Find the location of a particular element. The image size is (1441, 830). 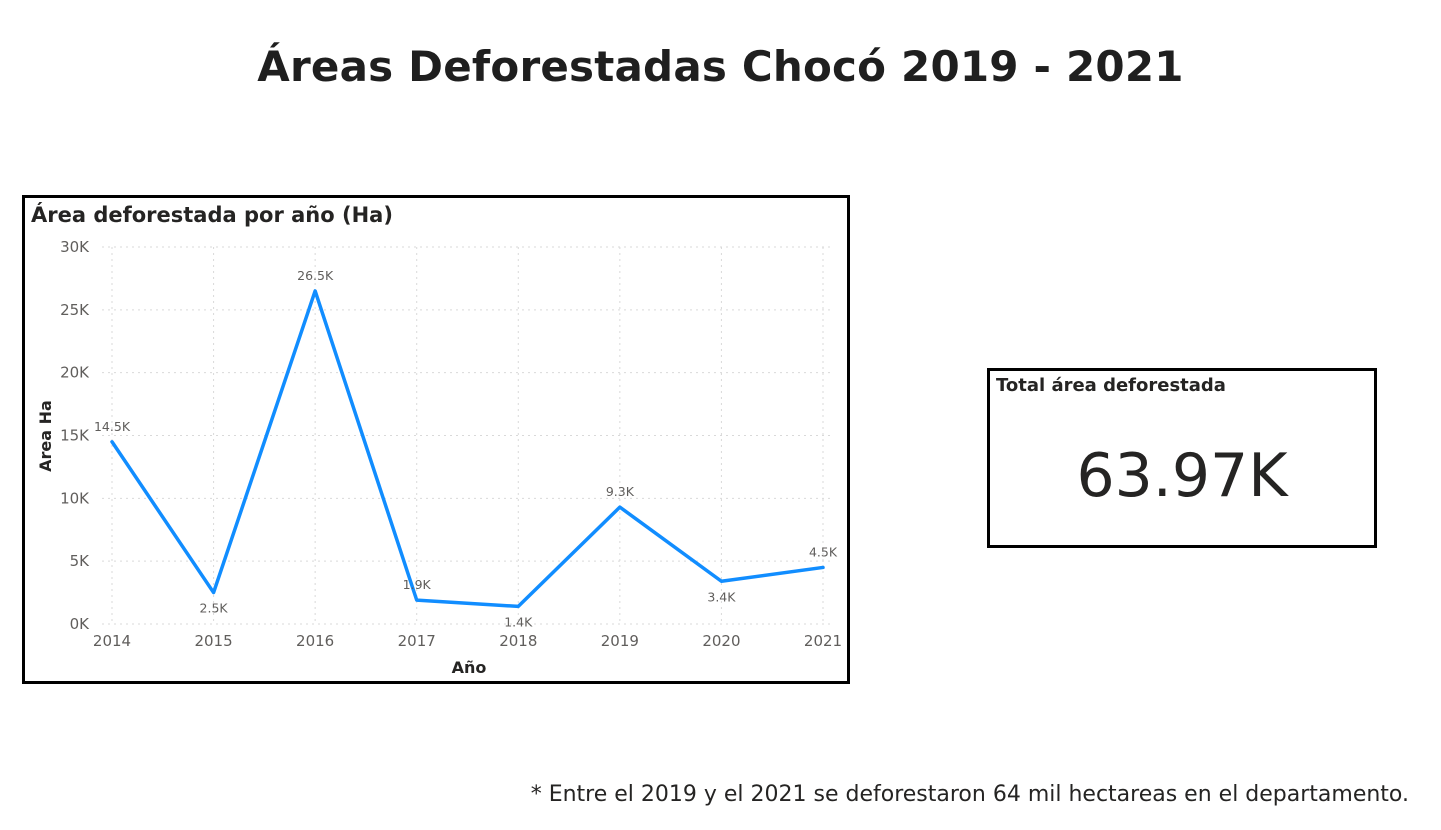

kpi-title: Total área deforestada is located at coordinates (1111, 385).